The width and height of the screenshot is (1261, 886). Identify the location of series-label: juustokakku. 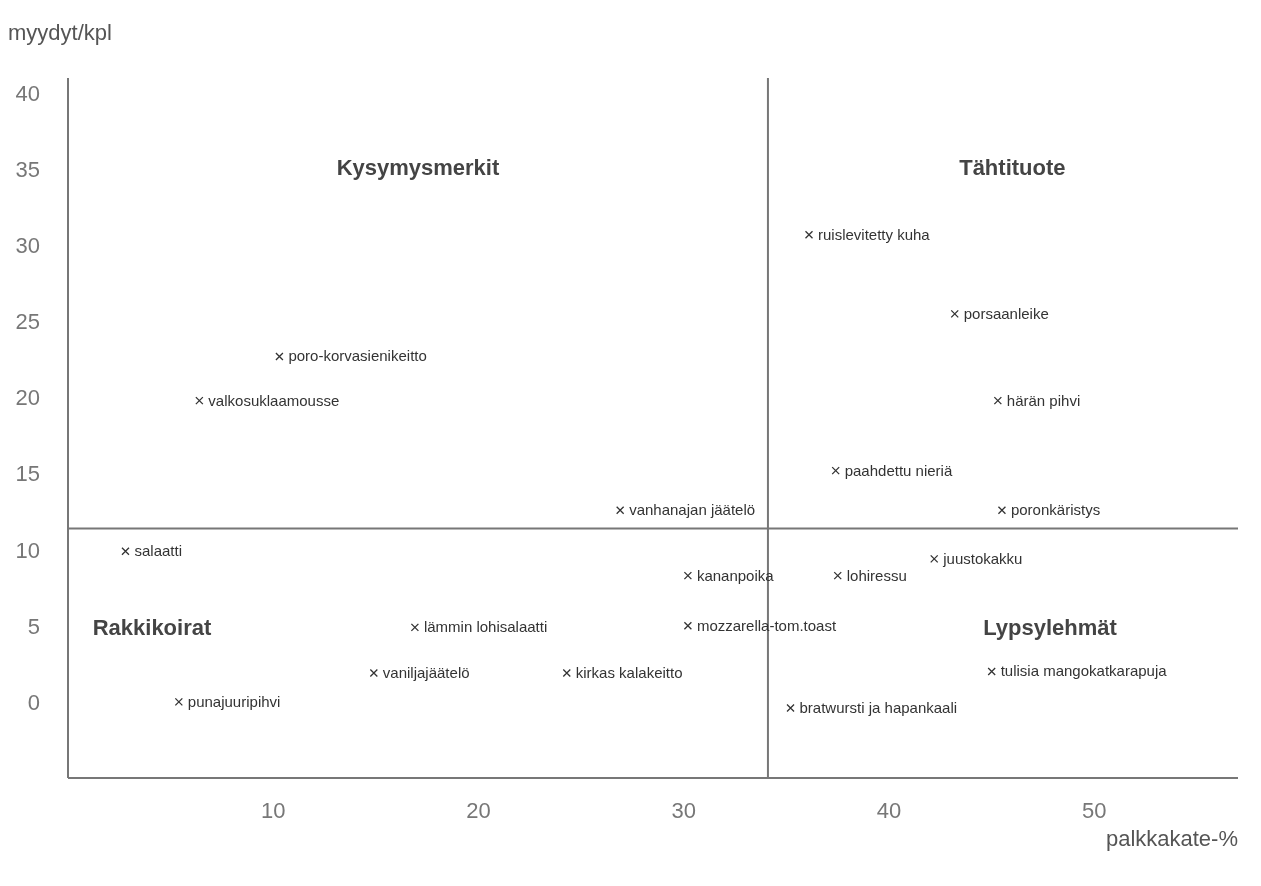
(982, 558).